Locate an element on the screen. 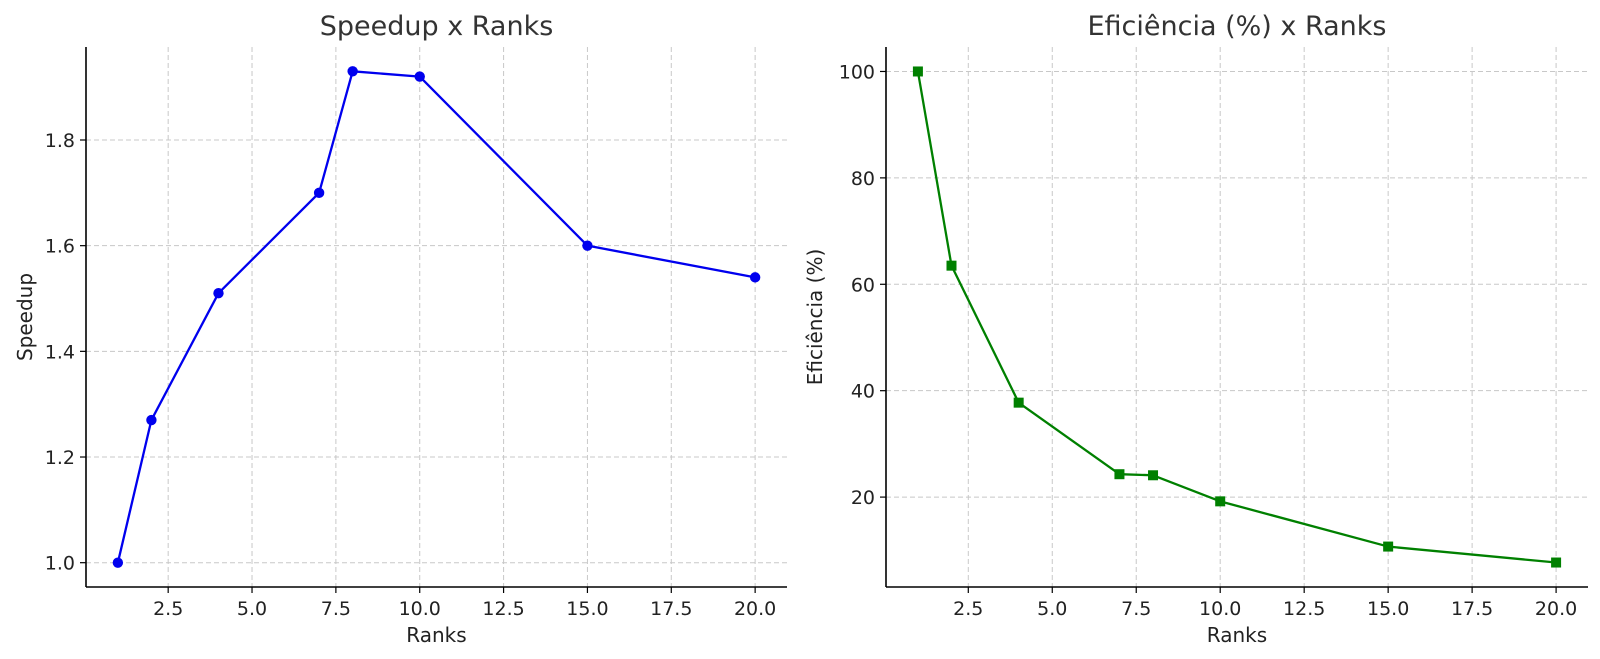  y-tick-label: 100 is located at coordinates (857, 72).